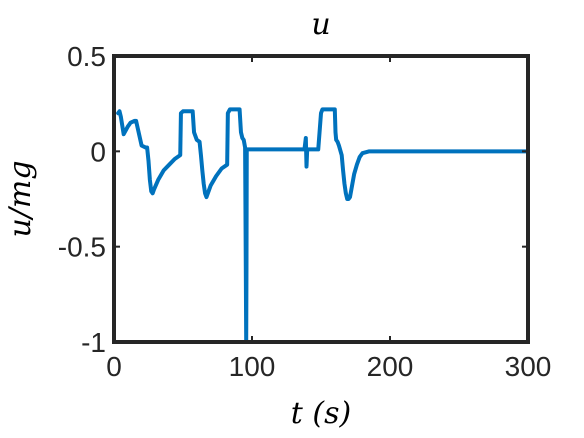 Image resolution: width=584 pixels, height=438 pixels. I want to click on x-tick-label: 100, so click(252, 366).